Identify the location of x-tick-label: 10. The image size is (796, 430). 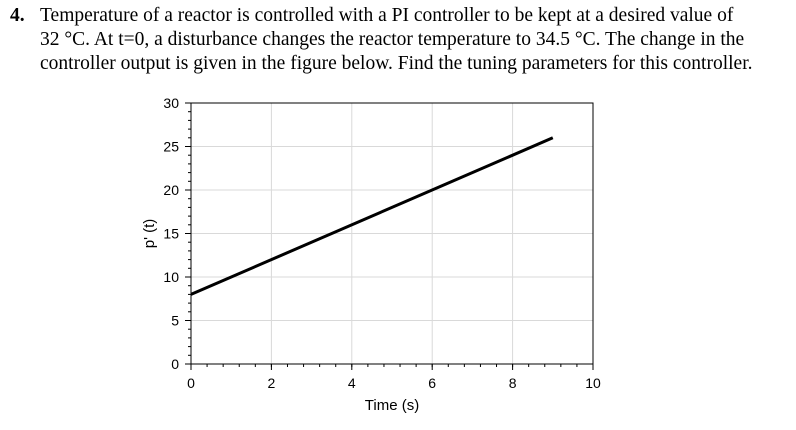
(593, 383).